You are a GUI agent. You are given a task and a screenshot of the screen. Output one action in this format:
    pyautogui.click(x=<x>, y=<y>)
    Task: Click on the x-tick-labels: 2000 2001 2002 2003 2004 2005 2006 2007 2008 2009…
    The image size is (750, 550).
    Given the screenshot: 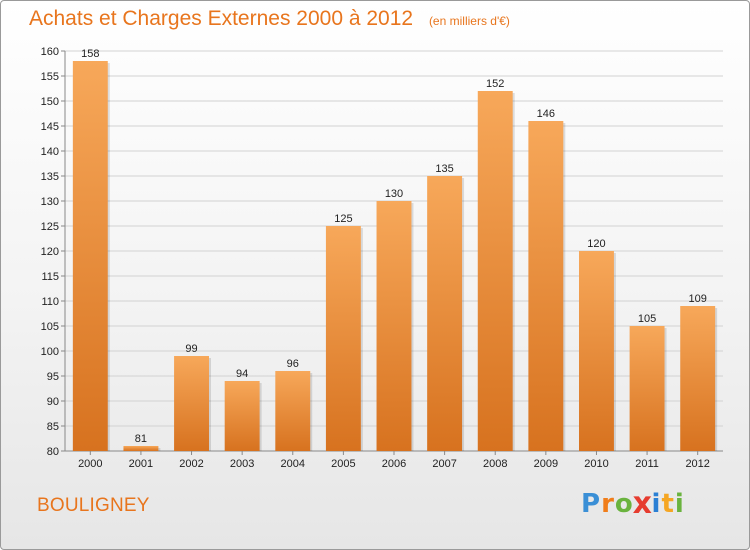 What is the action you would take?
    pyautogui.click(x=394, y=460)
    